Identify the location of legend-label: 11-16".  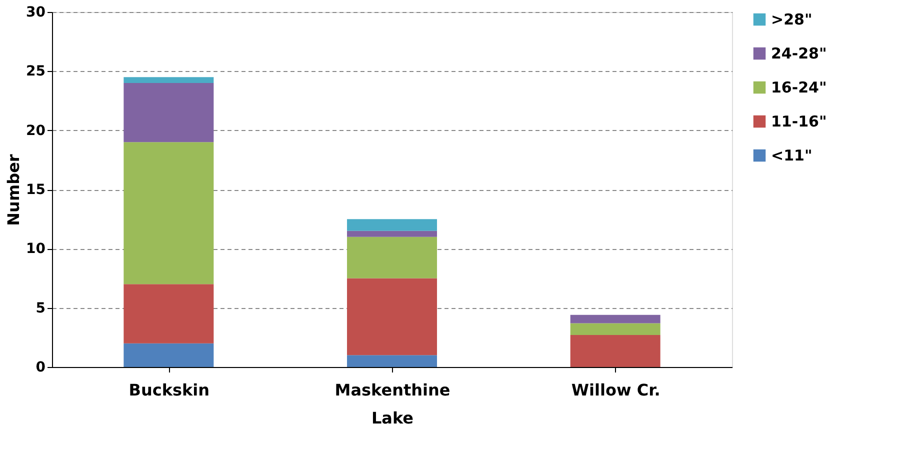
(799, 121).